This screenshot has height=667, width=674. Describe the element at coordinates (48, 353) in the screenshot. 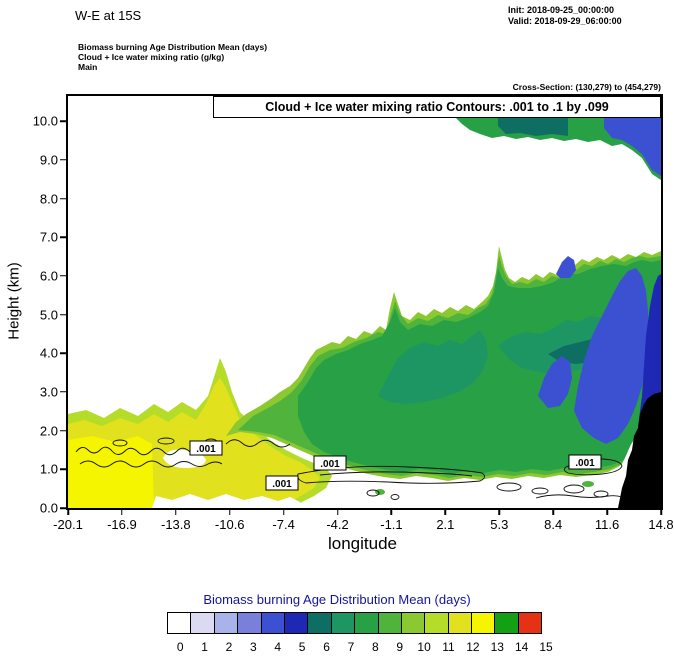

I see `y-tick-label: 4.0` at that location.